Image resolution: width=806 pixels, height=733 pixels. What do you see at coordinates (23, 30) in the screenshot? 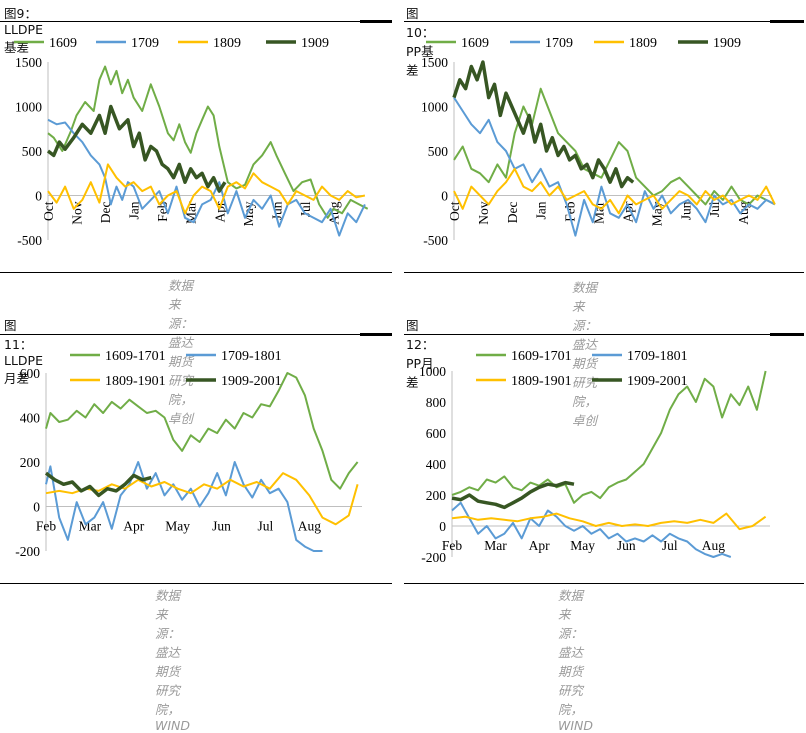
I see `chart-title: 图9：LLDPE基差` at bounding box center [23, 30].